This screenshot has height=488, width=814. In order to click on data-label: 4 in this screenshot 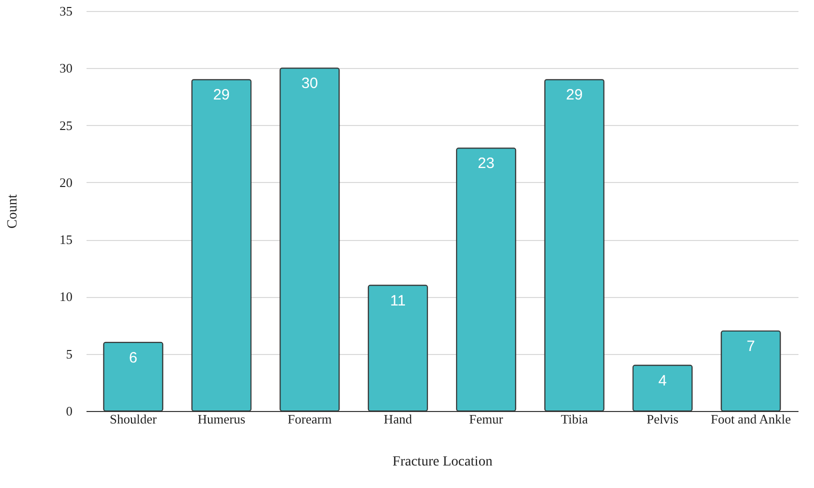, I will do `click(662, 381)`.